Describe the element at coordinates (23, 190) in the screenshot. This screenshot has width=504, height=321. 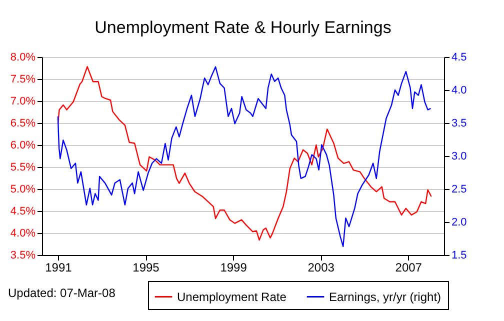
I see `y-tick-label: 5.0%` at that location.